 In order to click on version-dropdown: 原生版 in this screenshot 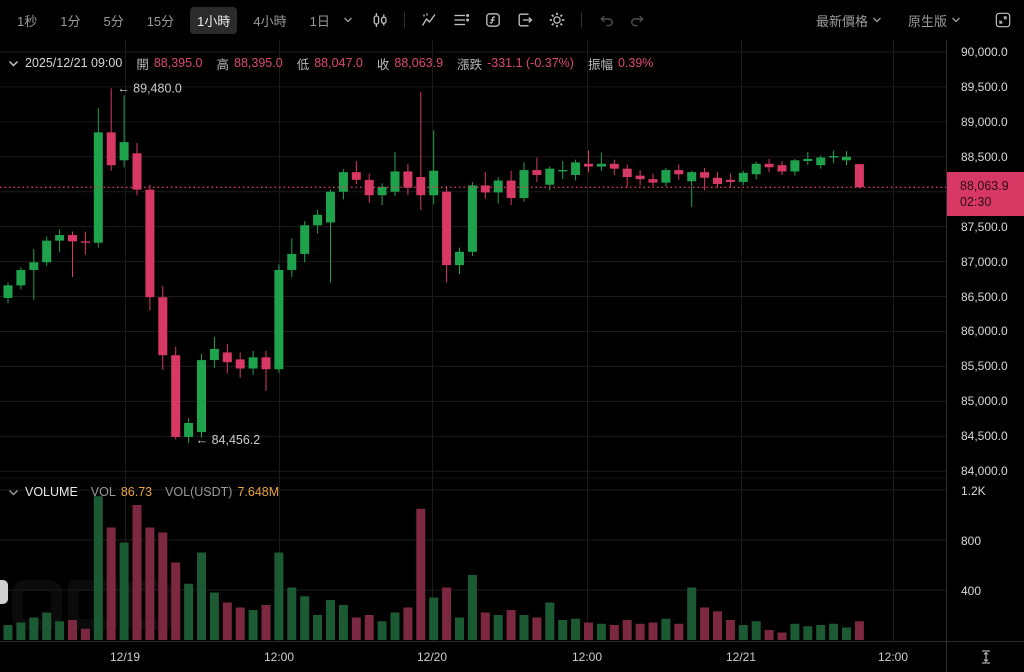, I will do `click(934, 20)`.